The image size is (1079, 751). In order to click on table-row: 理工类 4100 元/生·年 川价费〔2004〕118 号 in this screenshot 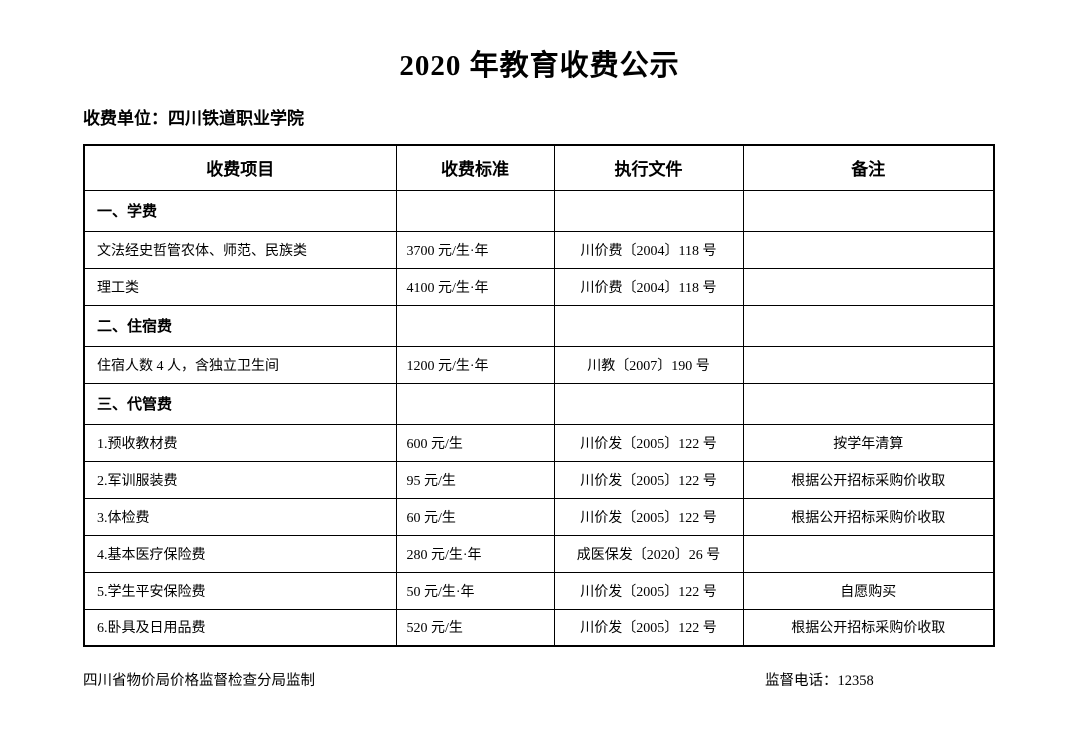, I will do `click(539, 286)`.